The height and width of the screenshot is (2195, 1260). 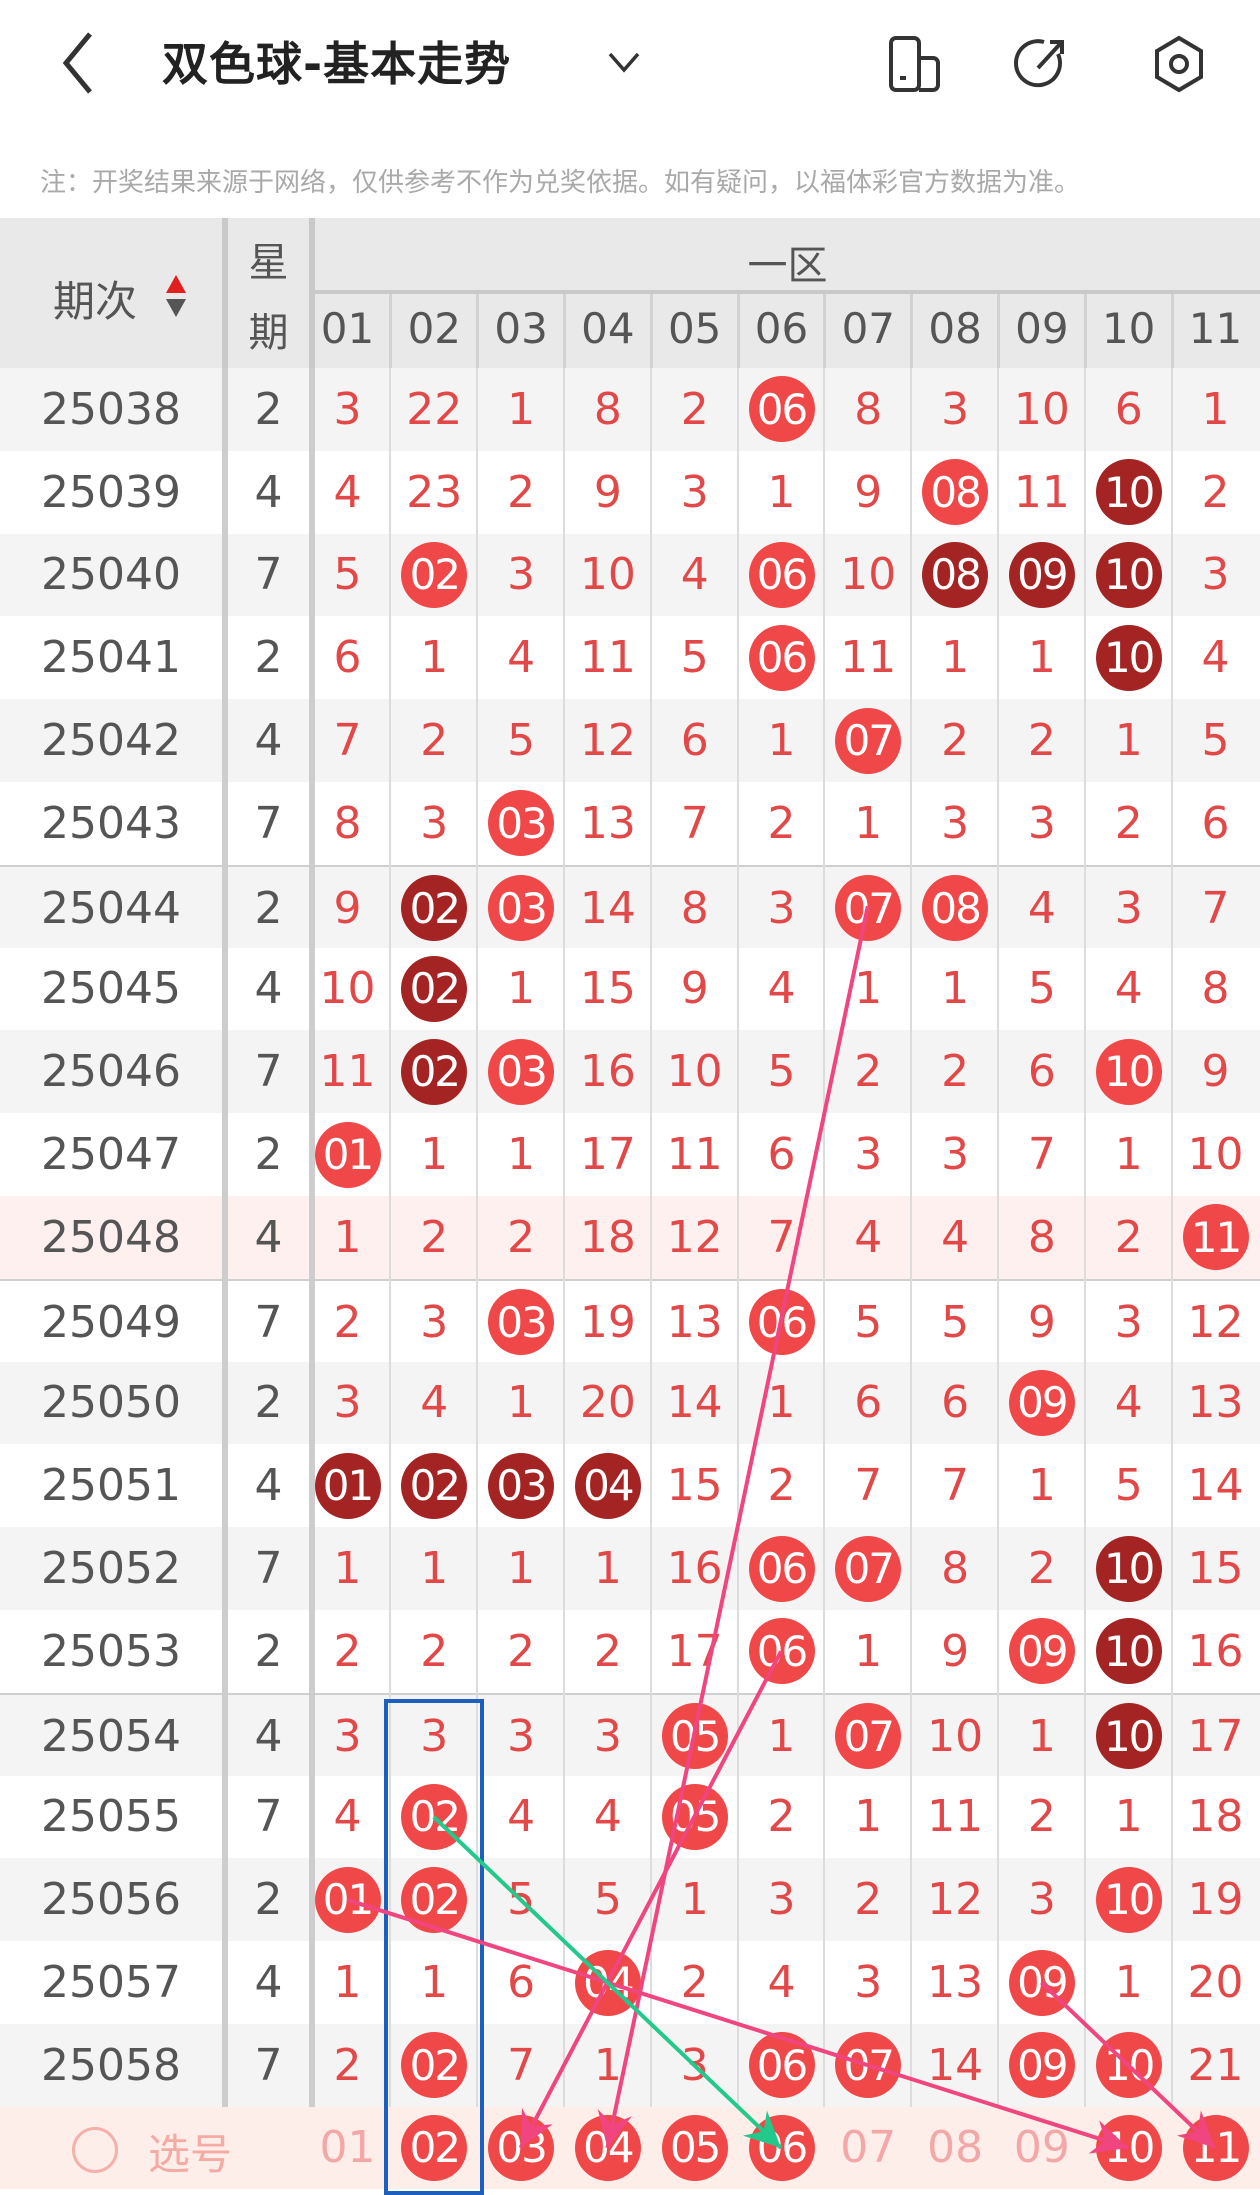 I want to click on drawn-number-ball: 09, so click(x=1041, y=574).